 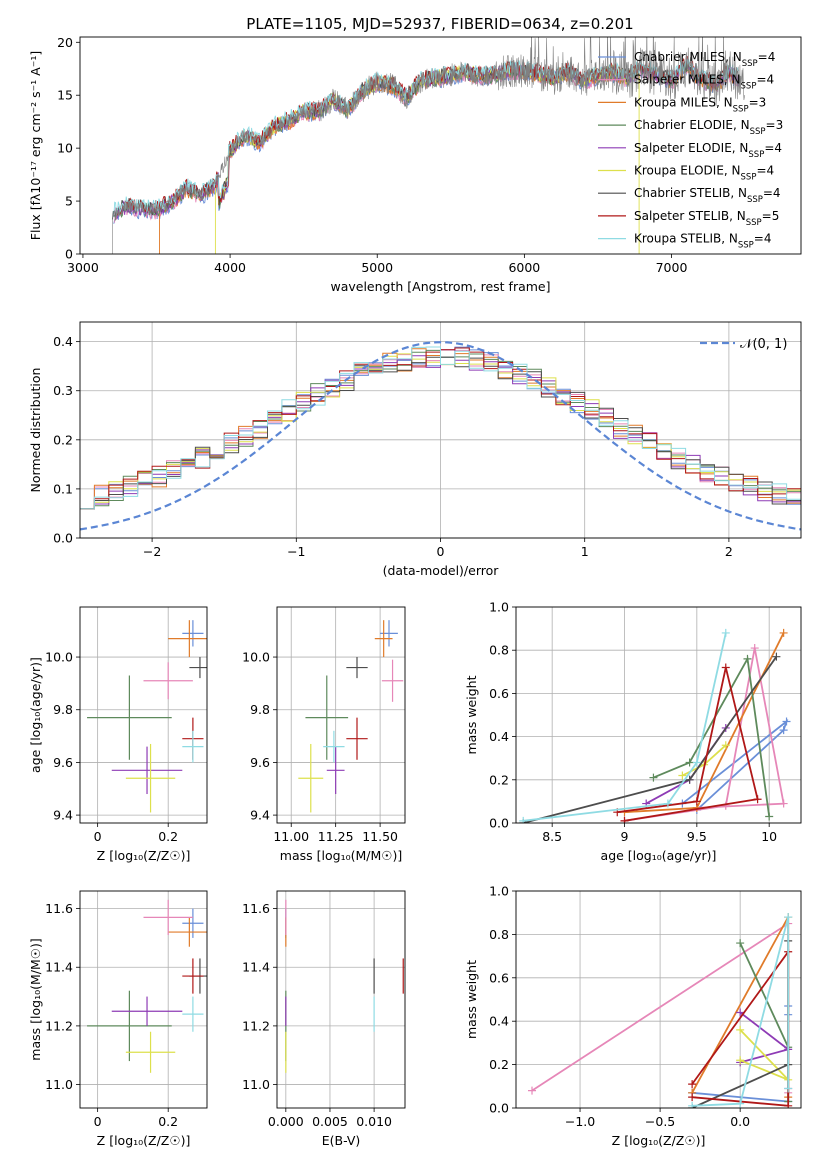 I want to click on x-tick-label: 11.00, so click(x=291, y=836).